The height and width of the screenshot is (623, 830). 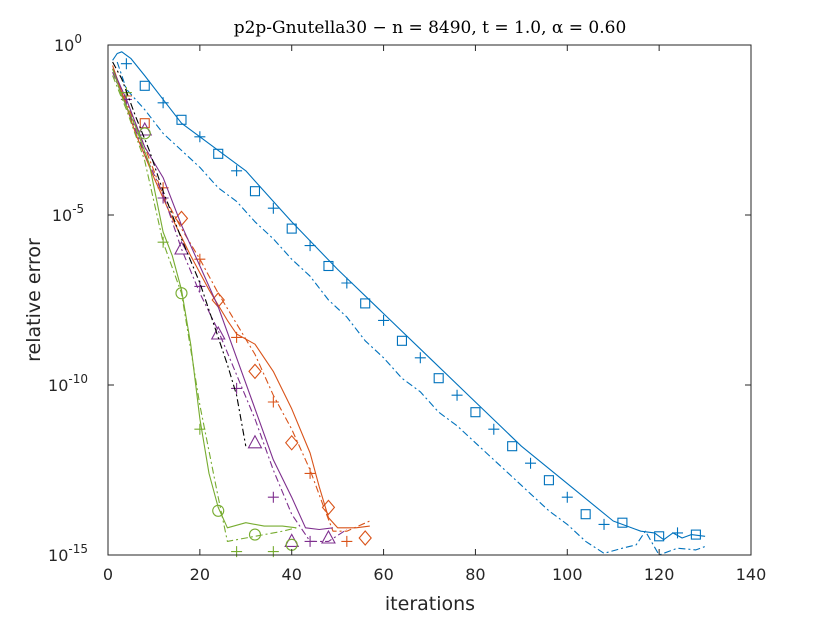 What do you see at coordinates (78, 379) in the screenshot?
I see `y-tick-exponent: -10` at bounding box center [78, 379].